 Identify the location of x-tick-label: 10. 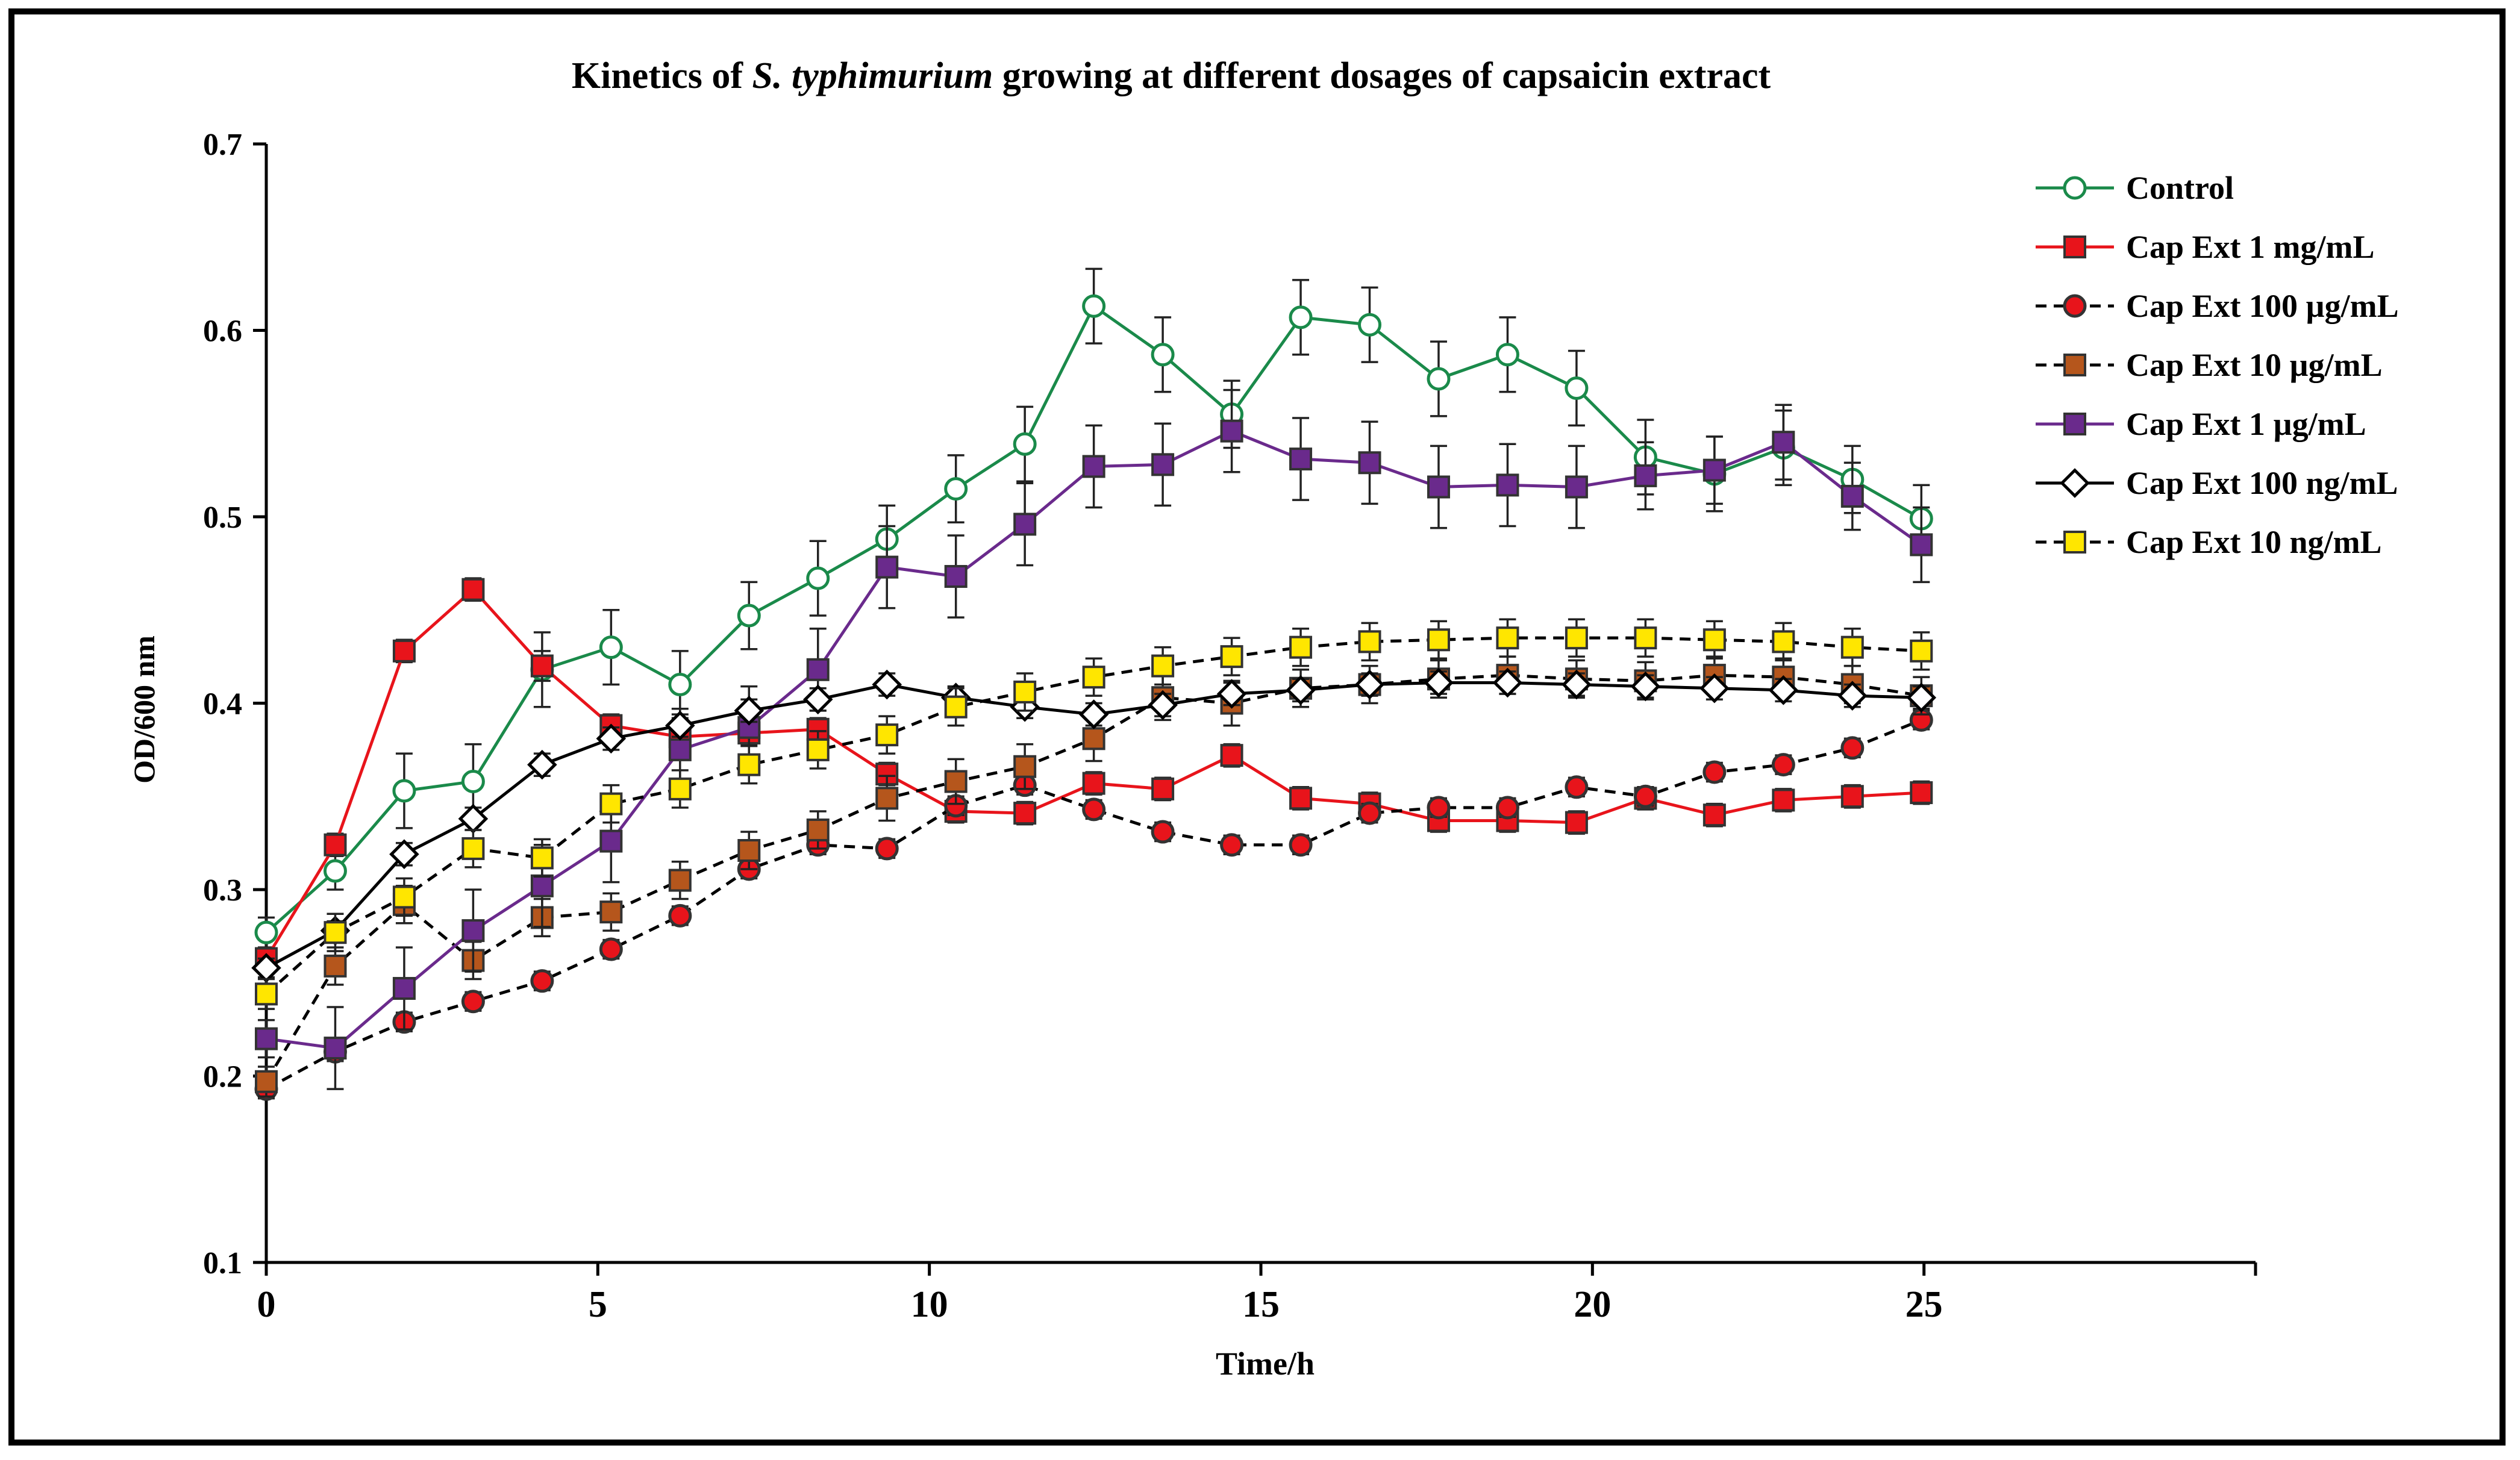
(929, 1305).